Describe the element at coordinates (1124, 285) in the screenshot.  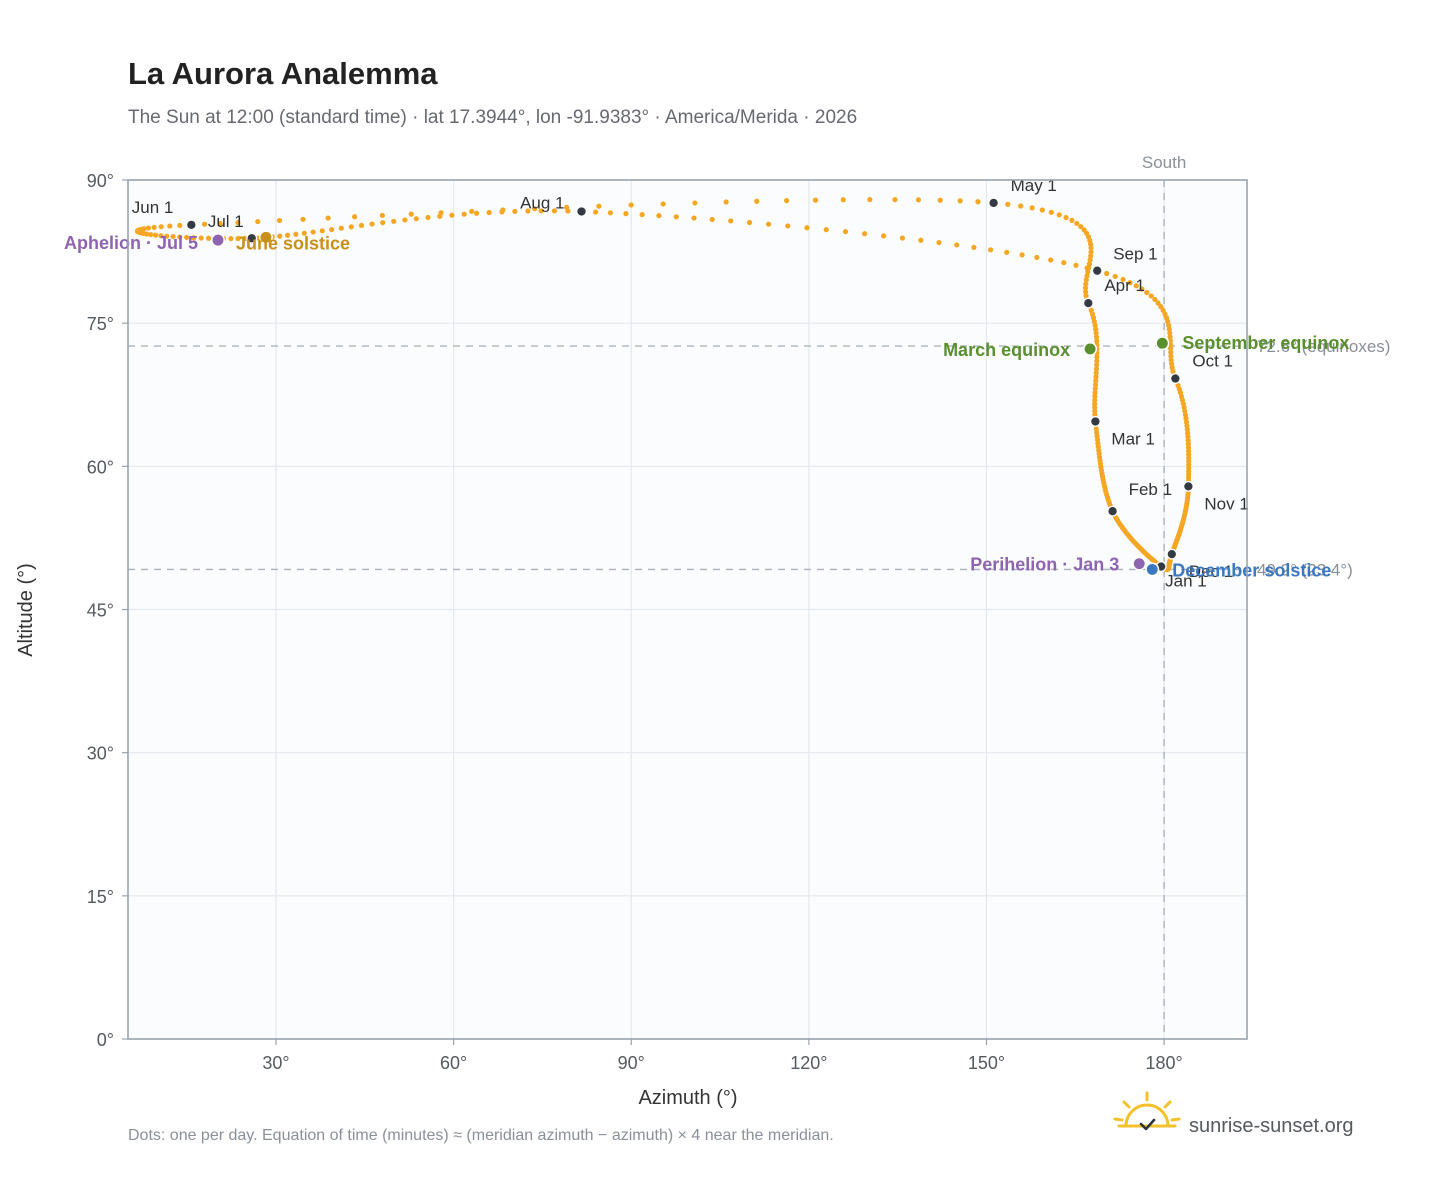
I see `month-label: Apr 1` at that location.